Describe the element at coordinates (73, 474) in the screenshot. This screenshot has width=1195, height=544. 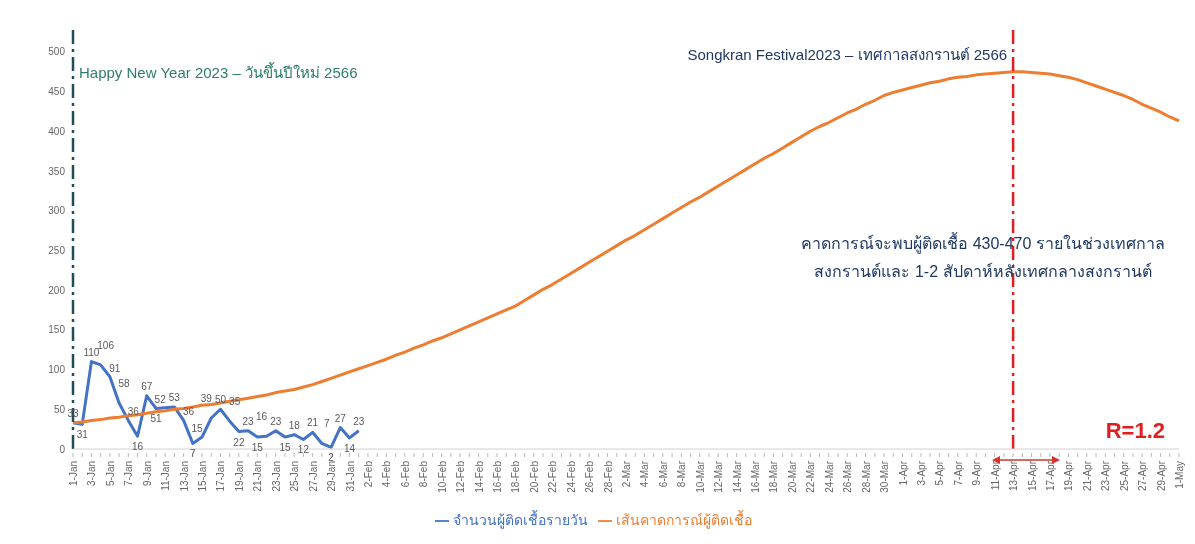
I see `x-tick-label: 1-Jan` at that location.